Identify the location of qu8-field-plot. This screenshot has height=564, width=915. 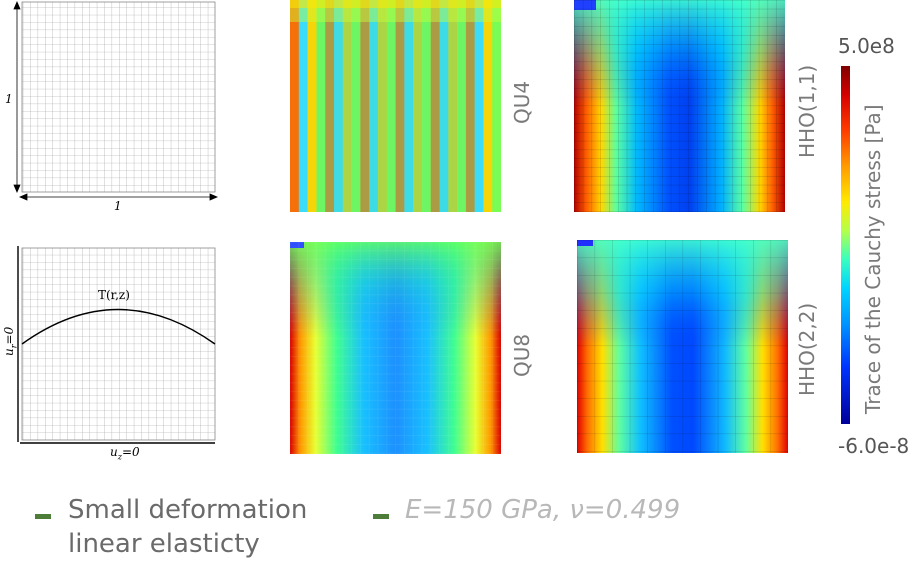
(395, 348).